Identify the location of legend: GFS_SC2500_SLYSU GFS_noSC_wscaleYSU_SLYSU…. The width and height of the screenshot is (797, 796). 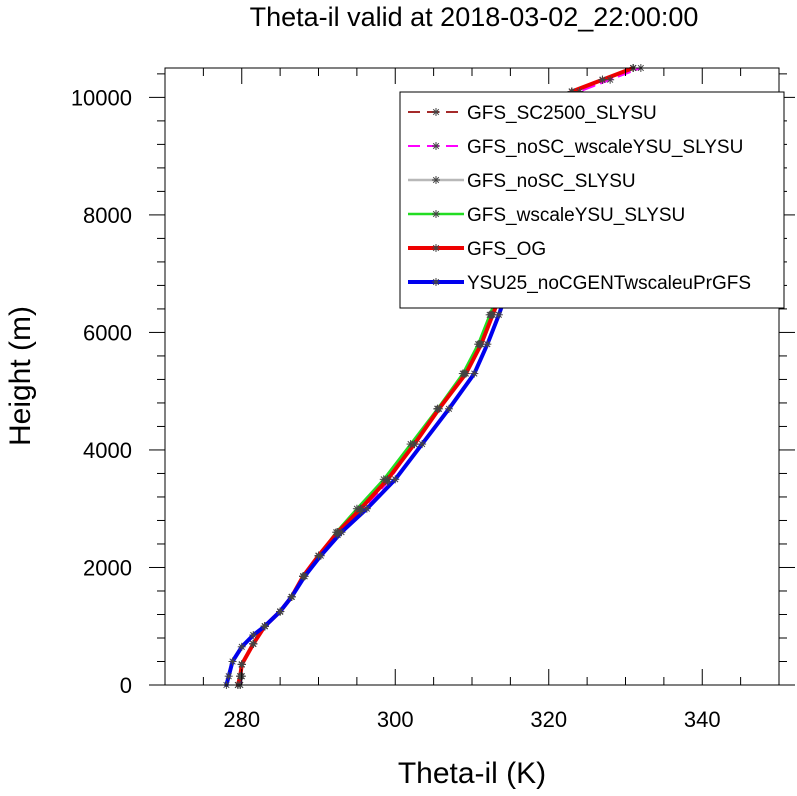
(592, 200).